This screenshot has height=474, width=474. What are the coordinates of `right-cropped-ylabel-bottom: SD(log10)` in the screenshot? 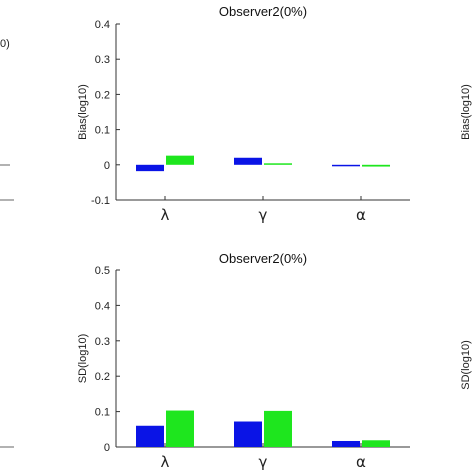 It's located at (466, 365).